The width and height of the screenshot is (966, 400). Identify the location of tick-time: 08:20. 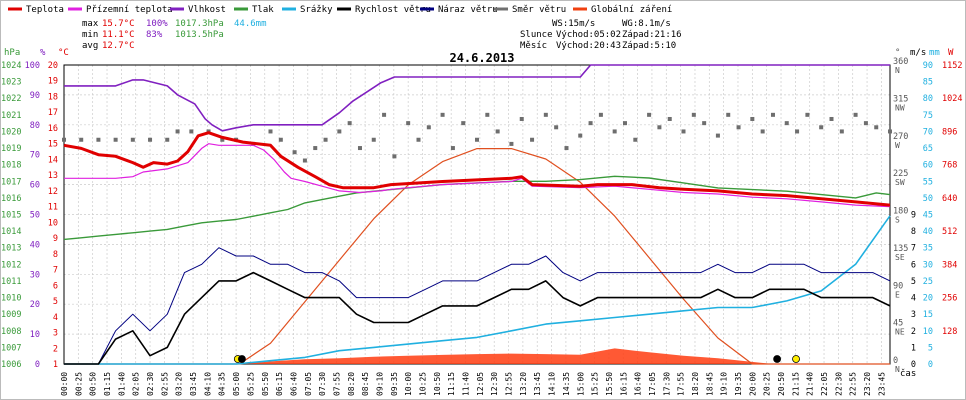
(351, 384).